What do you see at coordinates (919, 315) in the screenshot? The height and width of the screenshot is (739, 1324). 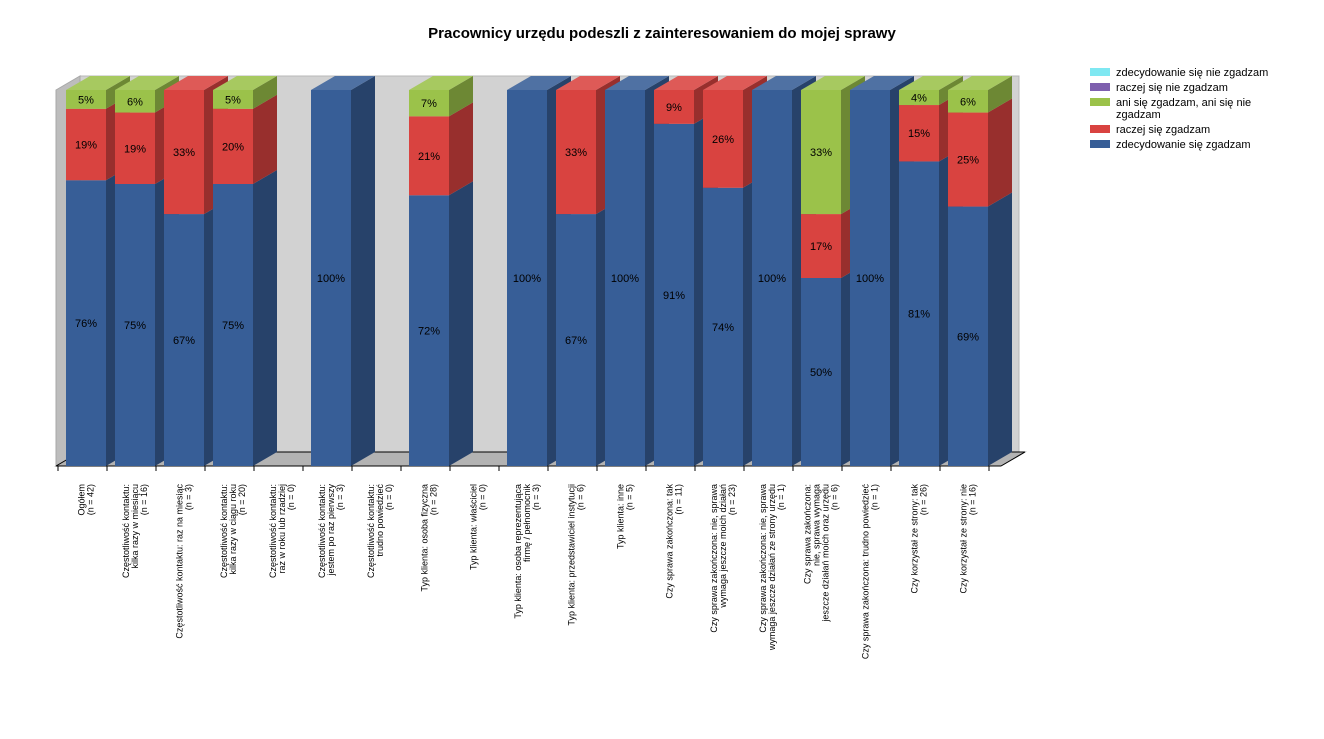 I see `data-label: 81%` at bounding box center [919, 315].